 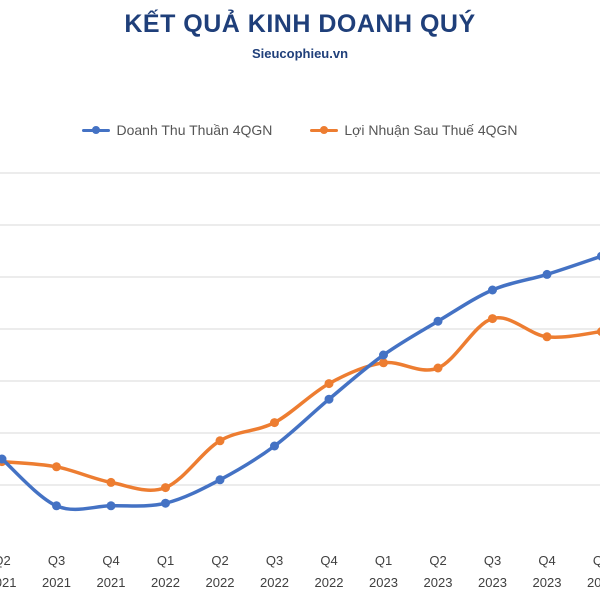 What do you see at coordinates (300, 24) in the screenshot?
I see `chart-title: KẾT QUẢ KINH DOANH QUÝ` at bounding box center [300, 24].